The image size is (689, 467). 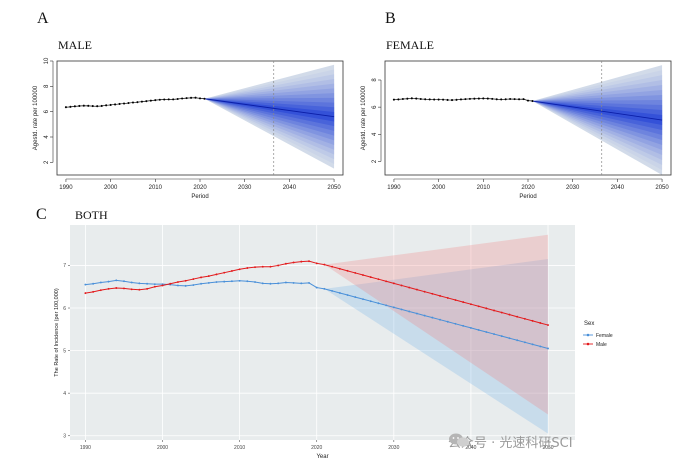 I want to click on both-y-tick-label: 3, so click(x=64, y=437).